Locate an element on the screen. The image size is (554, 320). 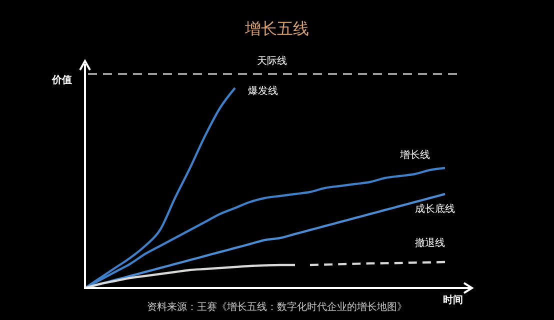
x-axis-title: 时间 is located at coordinates (453, 300).